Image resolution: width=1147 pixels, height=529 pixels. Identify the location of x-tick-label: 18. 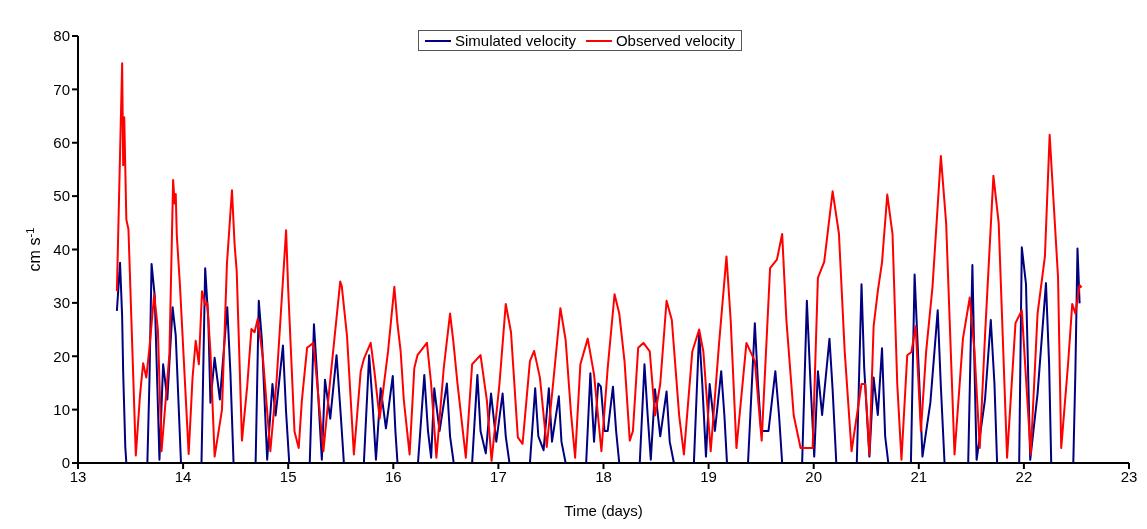
(603, 476).